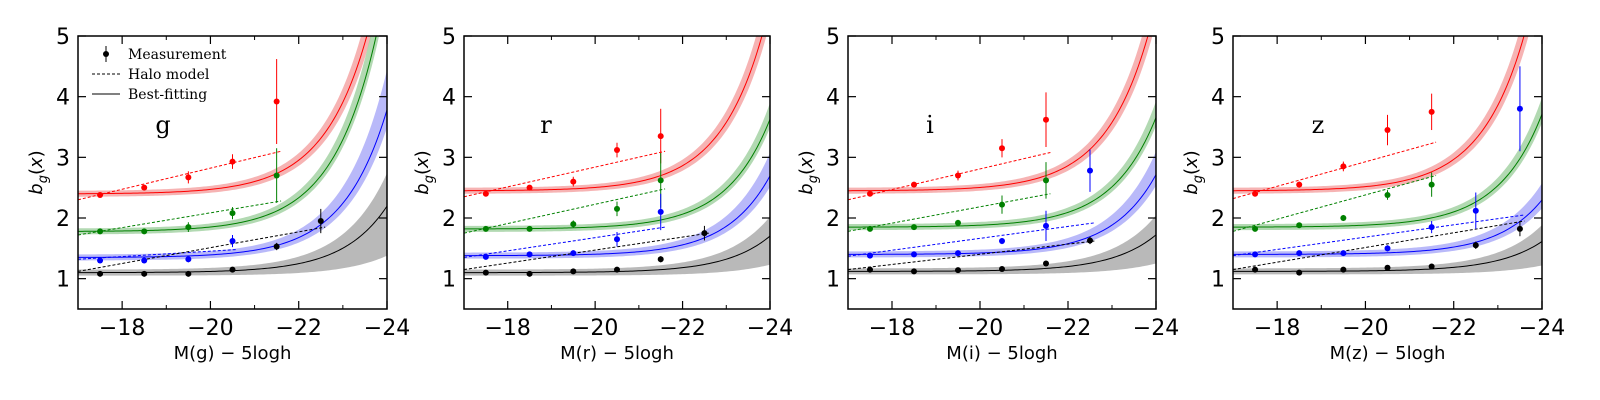 This screenshot has height=400, width=1600. Describe the element at coordinates (1388, 353) in the screenshot. I see `x-axis-label: M(z) − 5logh` at that location.